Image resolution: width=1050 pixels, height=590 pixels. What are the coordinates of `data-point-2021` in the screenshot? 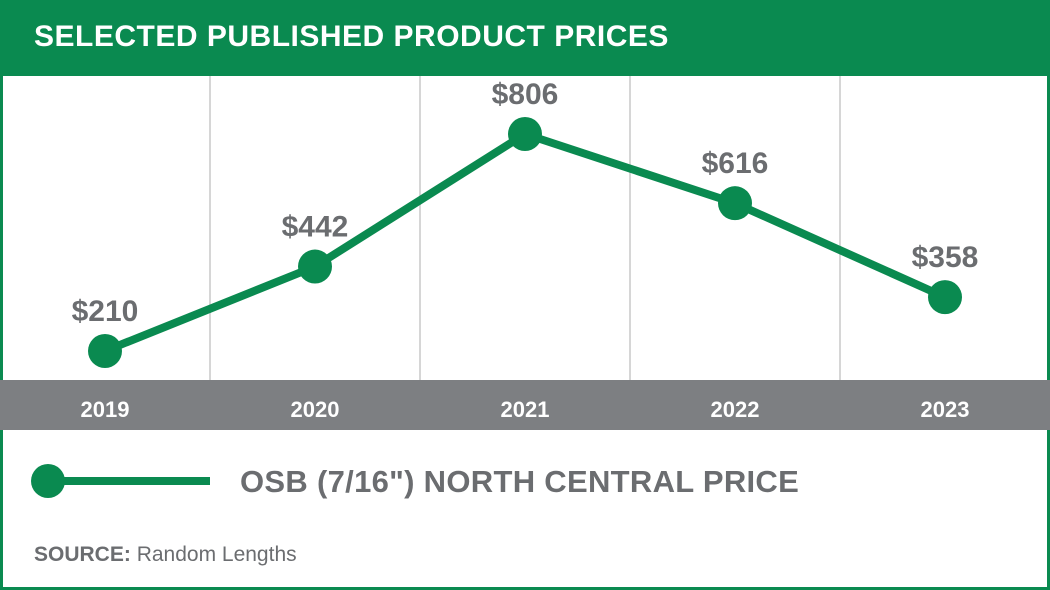 It's located at (525, 134).